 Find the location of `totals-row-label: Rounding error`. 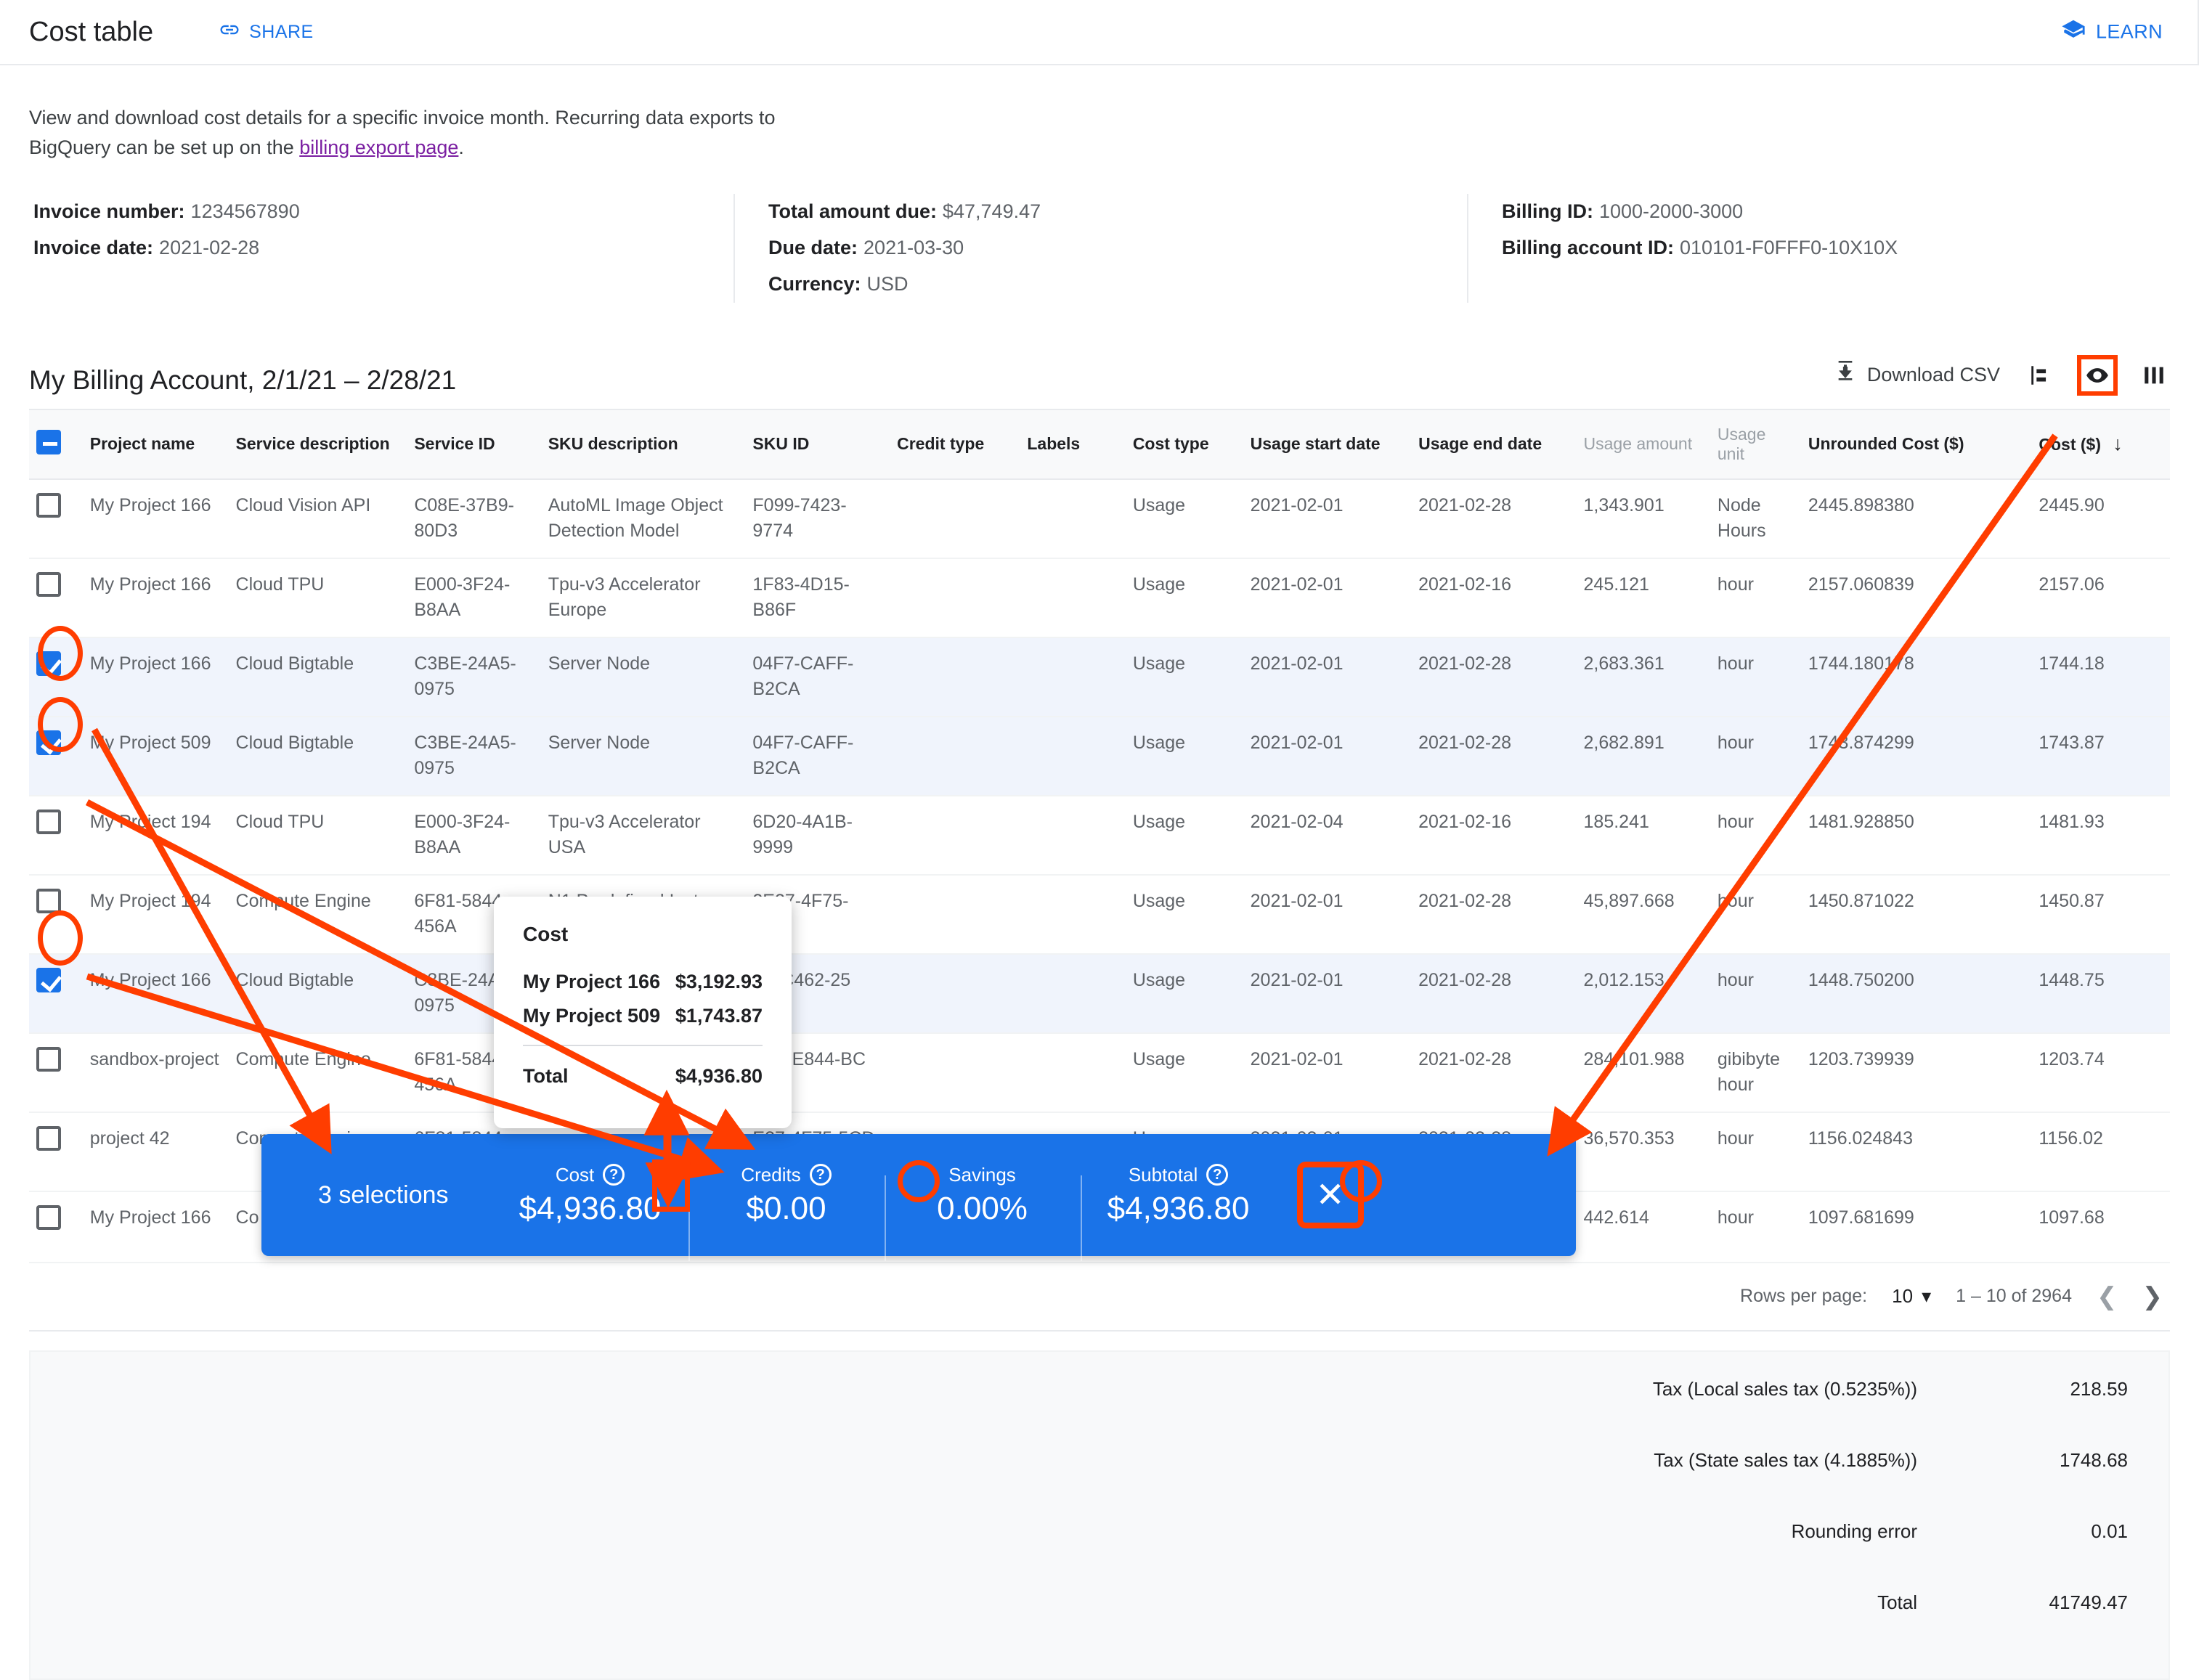

totals-row-label: Rounding error is located at coordinates (1854, 1531).